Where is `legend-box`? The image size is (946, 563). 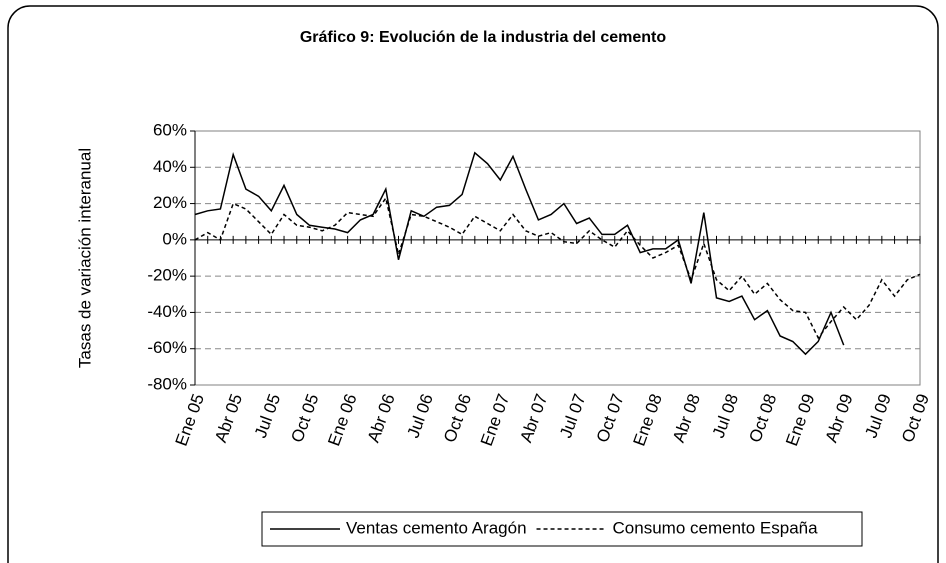
legend-box is located at coordinates (562, 529).